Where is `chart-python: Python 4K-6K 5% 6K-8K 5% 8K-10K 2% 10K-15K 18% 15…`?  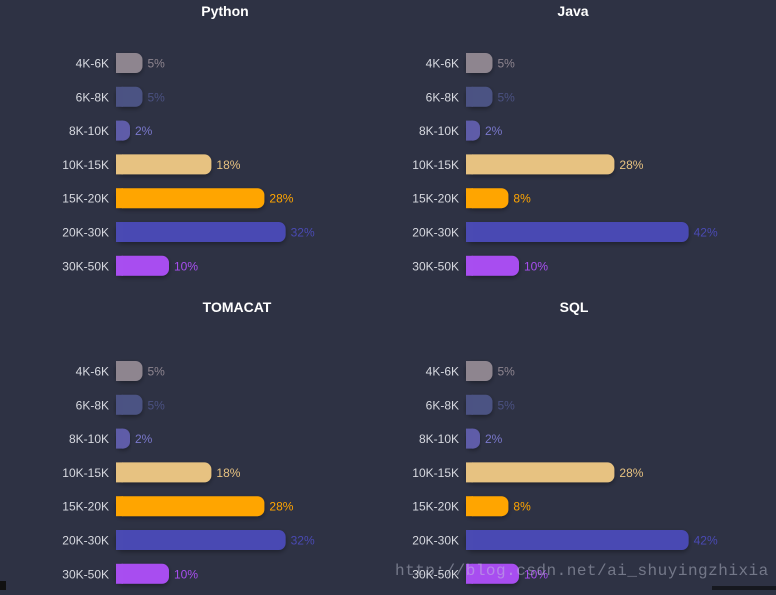
chart-python: Python 4K-6K 5% 6K-8K 5% 8K-10K 2% 10K-15K 18% 15… is located at coordinates (188, 139).